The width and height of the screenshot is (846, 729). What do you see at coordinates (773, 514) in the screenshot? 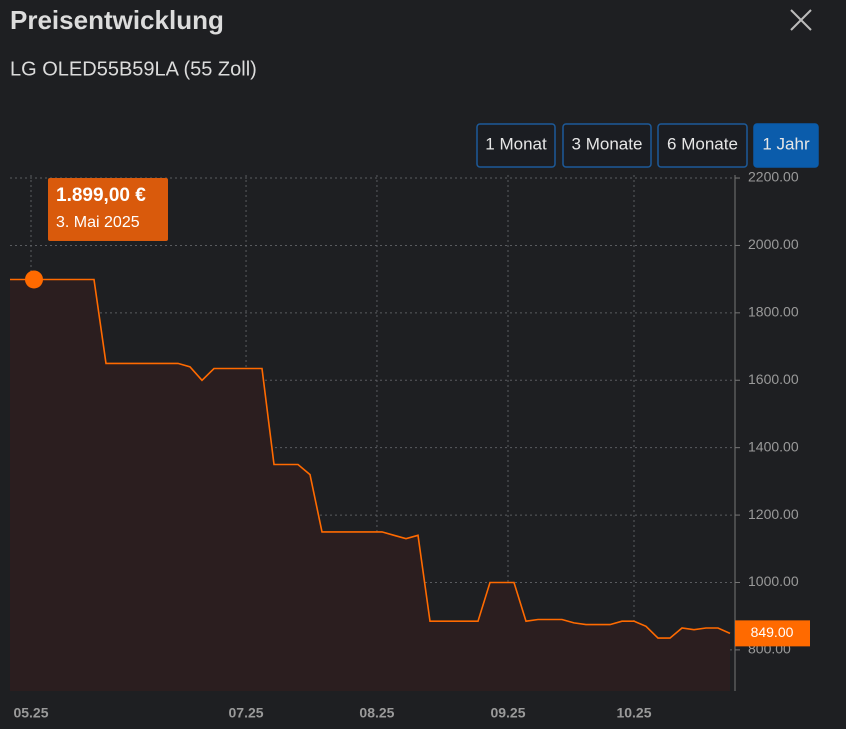
I see `y-tick-label: 1200.00` at bounding box center [773, 514].